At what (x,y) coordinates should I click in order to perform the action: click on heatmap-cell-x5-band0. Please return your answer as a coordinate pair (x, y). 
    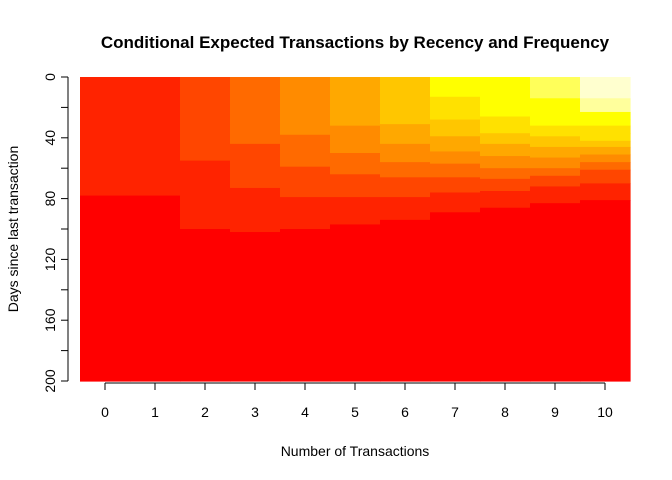
    Looking at the image, I should click on (355, 85).